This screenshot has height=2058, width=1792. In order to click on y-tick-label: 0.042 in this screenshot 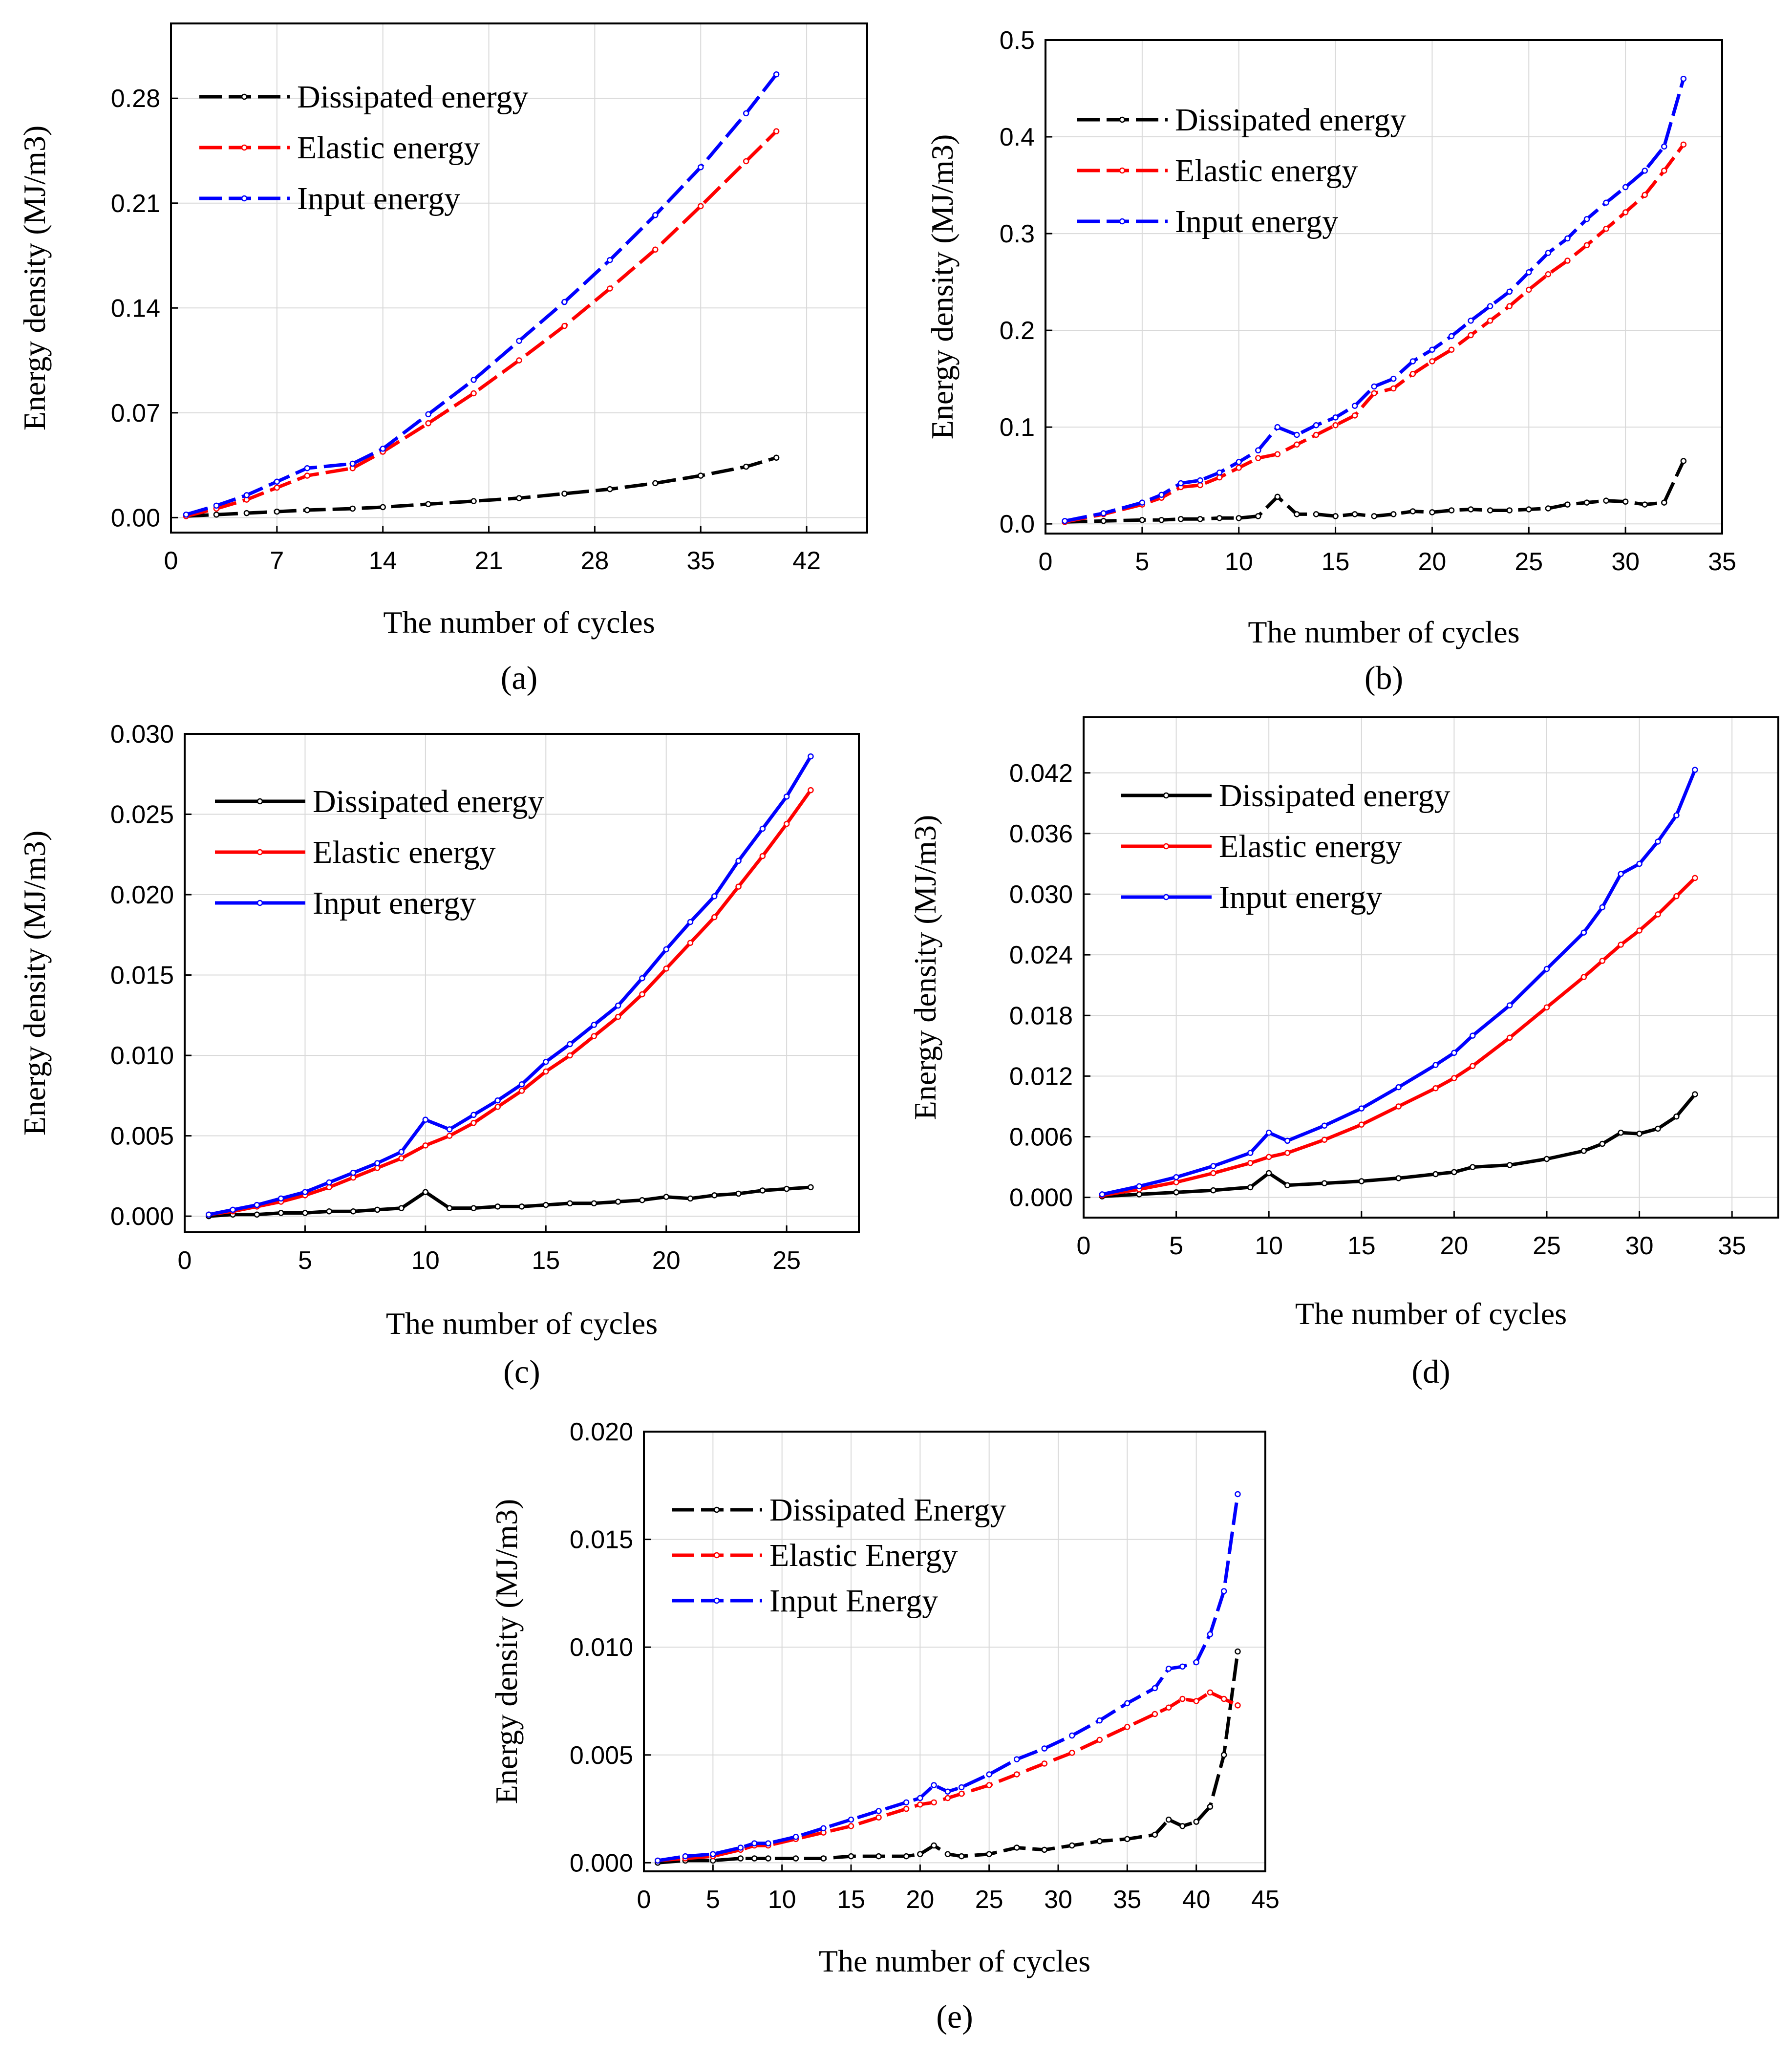, I will do `click(1041, 773)`.